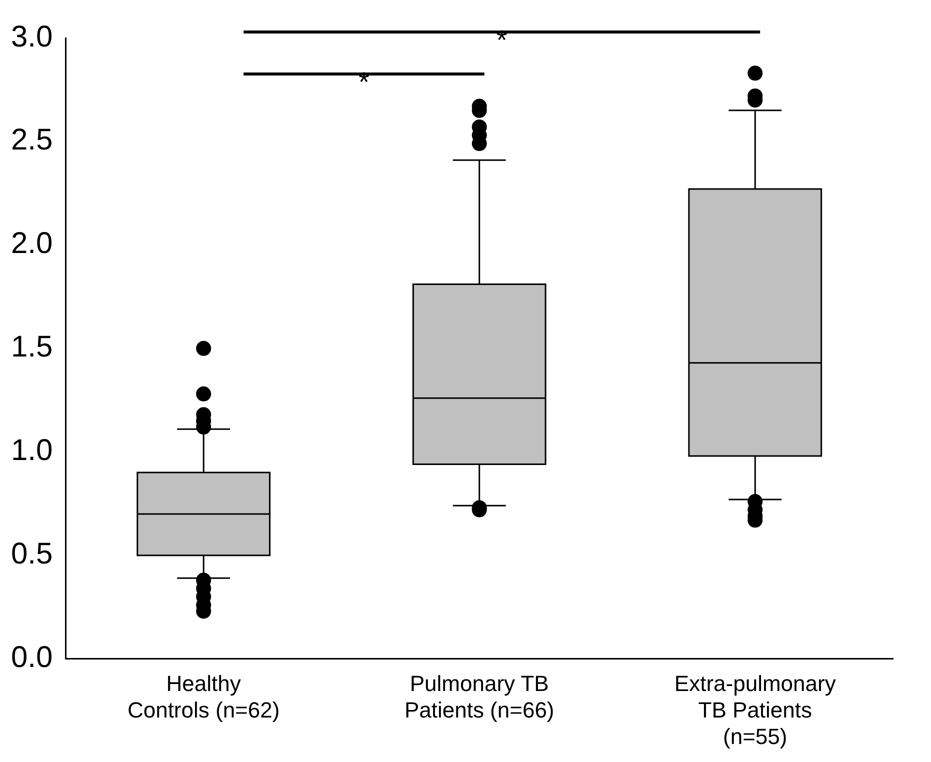  What do you see at coordinates (31, 657) in the screenshot?
I see `y-tick-label: 0.0` at bounding box center [31, 657].